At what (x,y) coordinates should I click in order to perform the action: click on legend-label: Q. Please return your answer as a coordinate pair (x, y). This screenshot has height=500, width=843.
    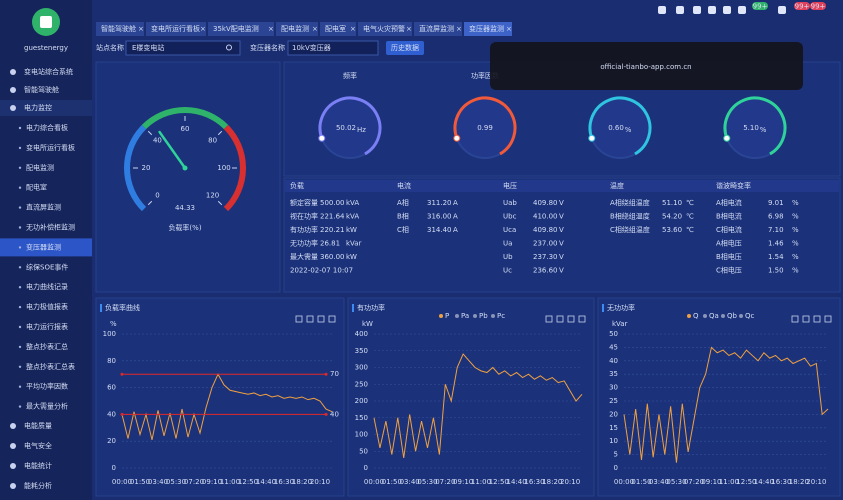
    Looking at the image, I should click on (696, 316).